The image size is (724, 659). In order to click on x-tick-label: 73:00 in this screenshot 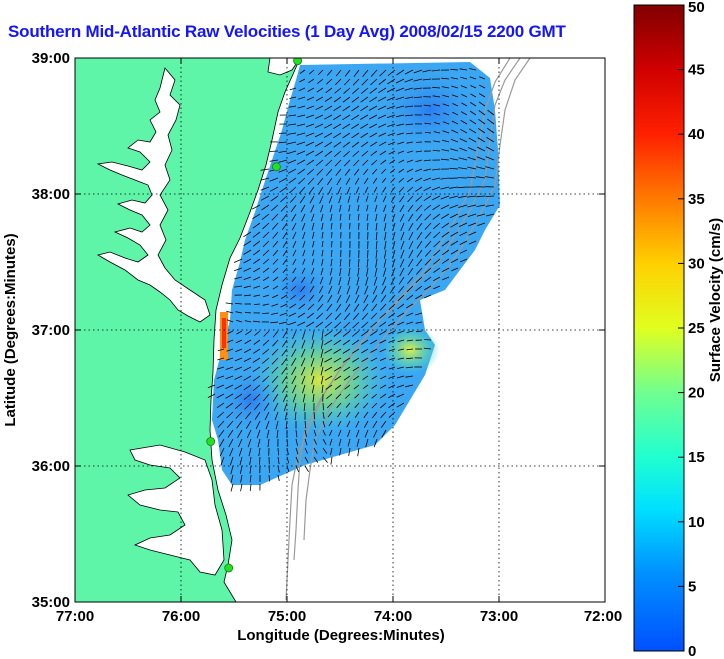, I will do `click(499, 616)`.